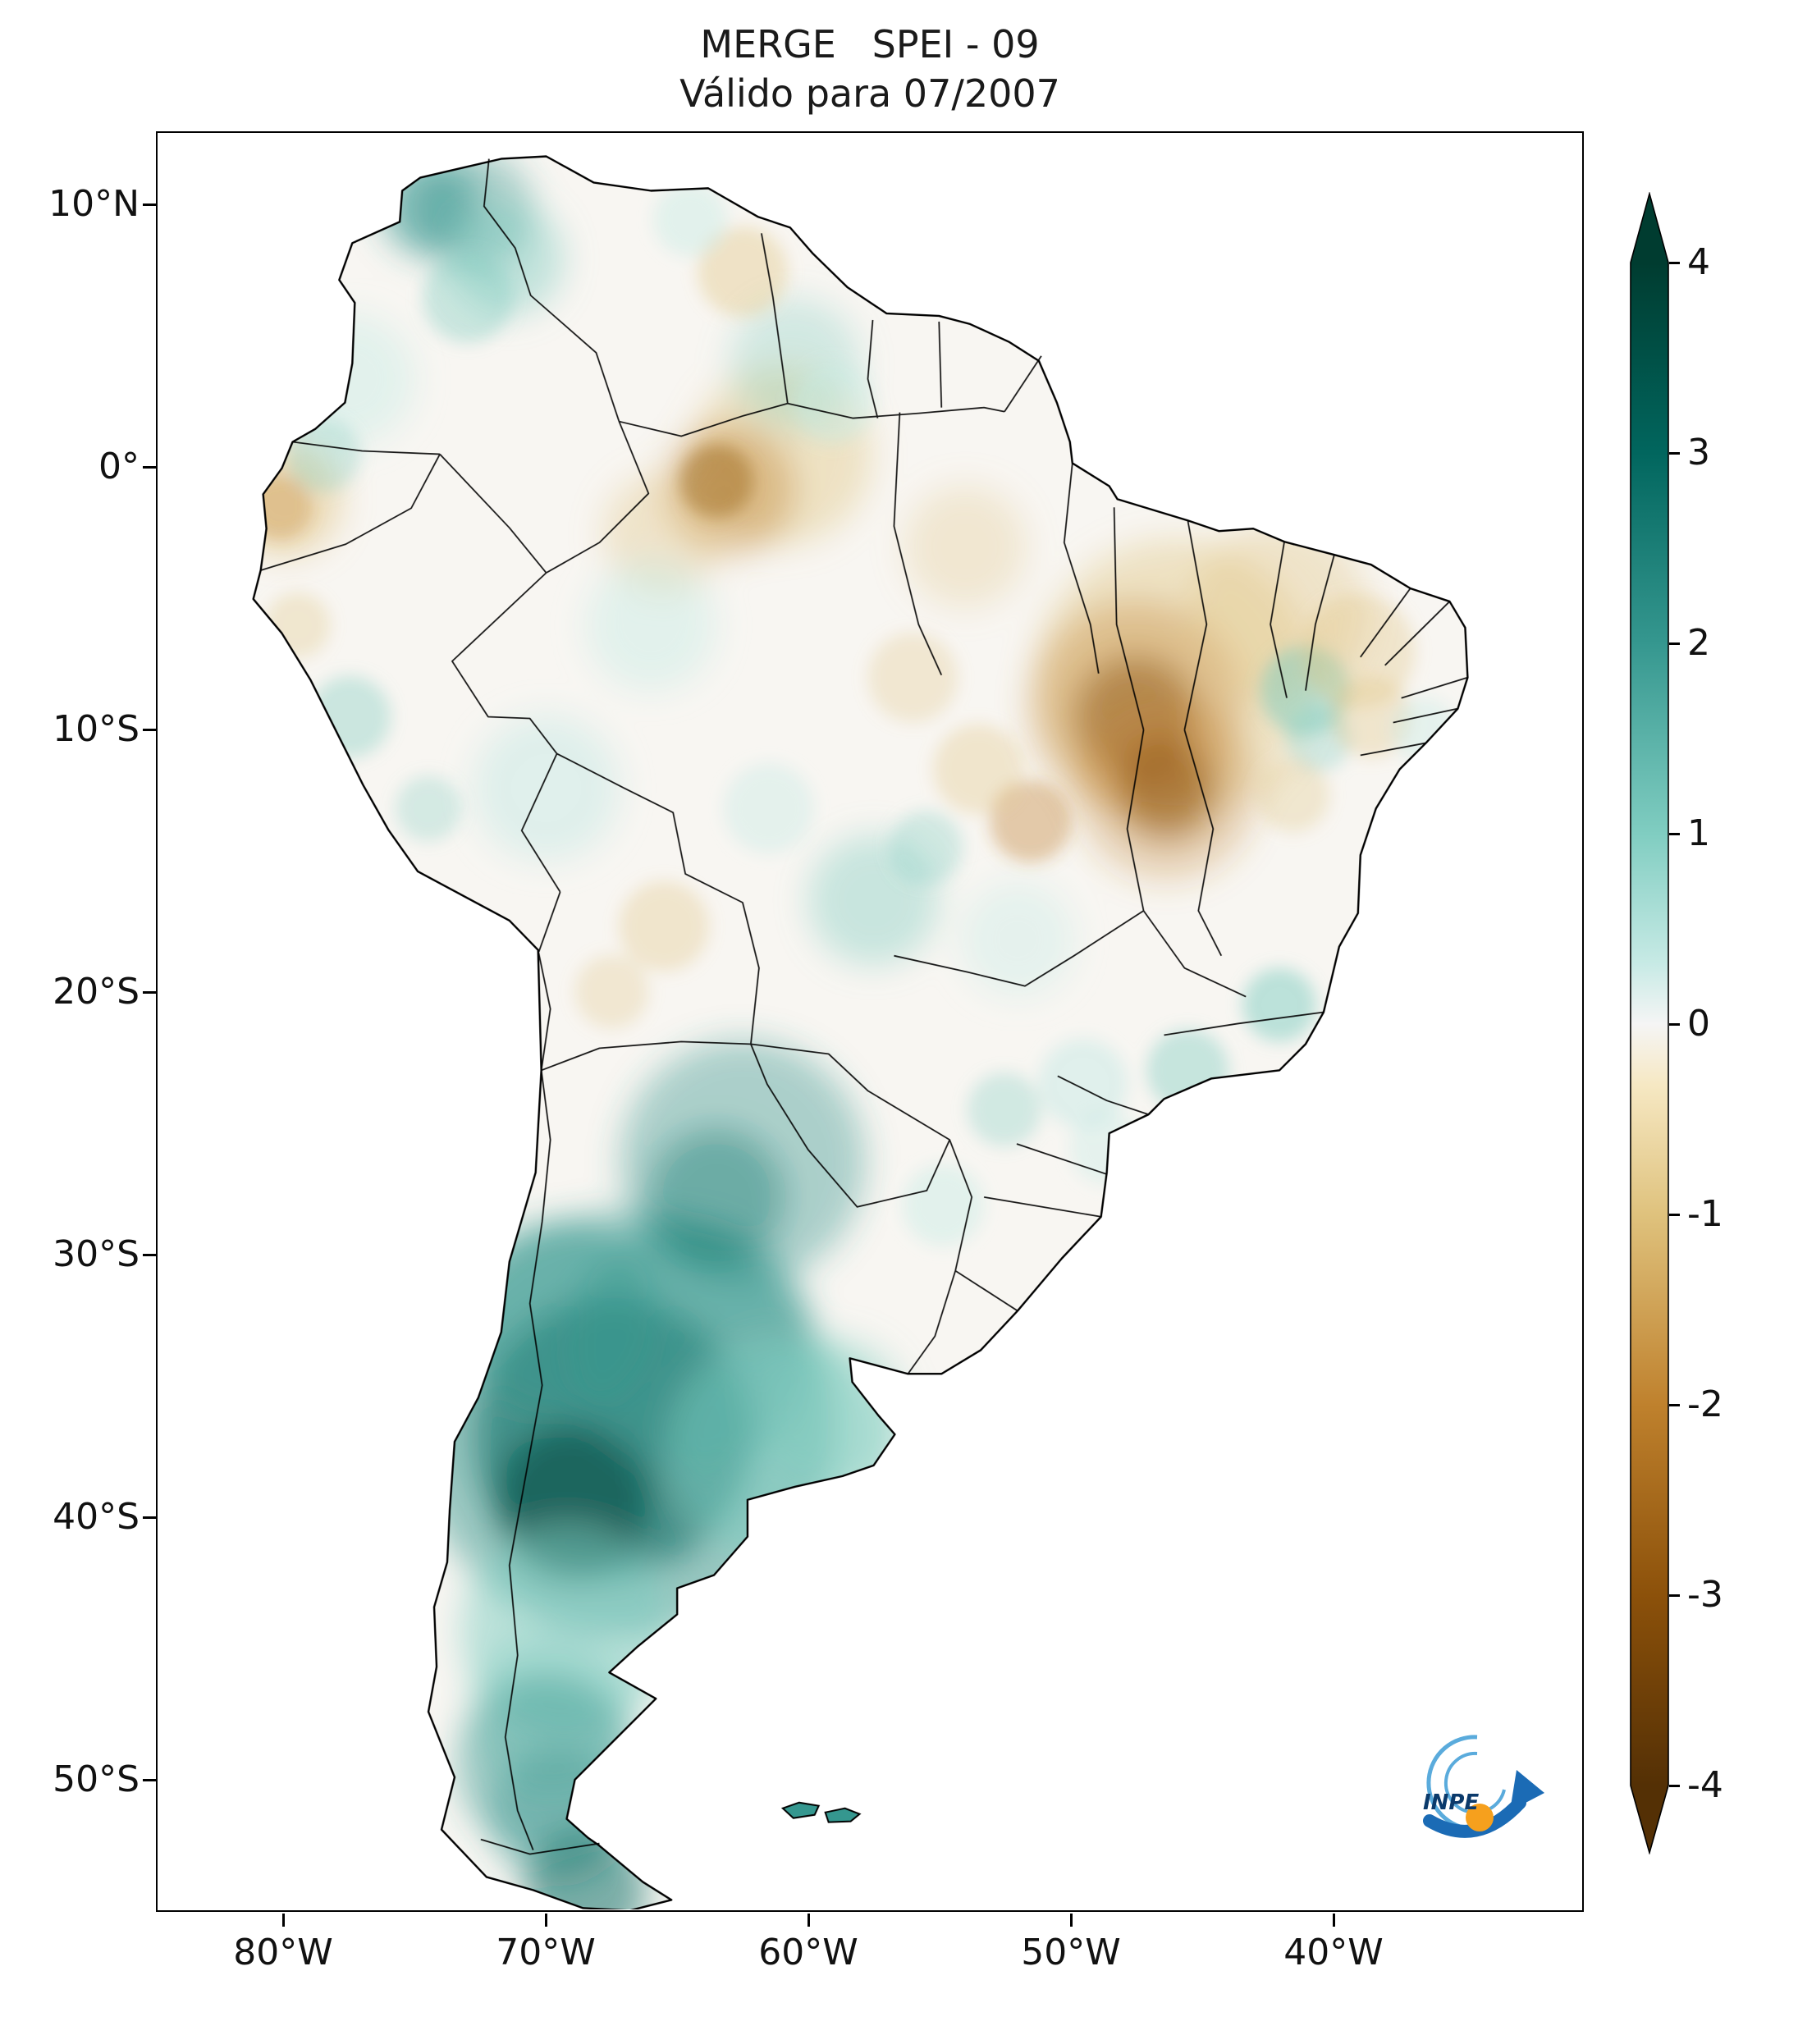 The image size is (1798, 2044). Describe the element at coordinates (1071, 1953) in the screenshot. I see `x-tick-label: 50°W` at that location.